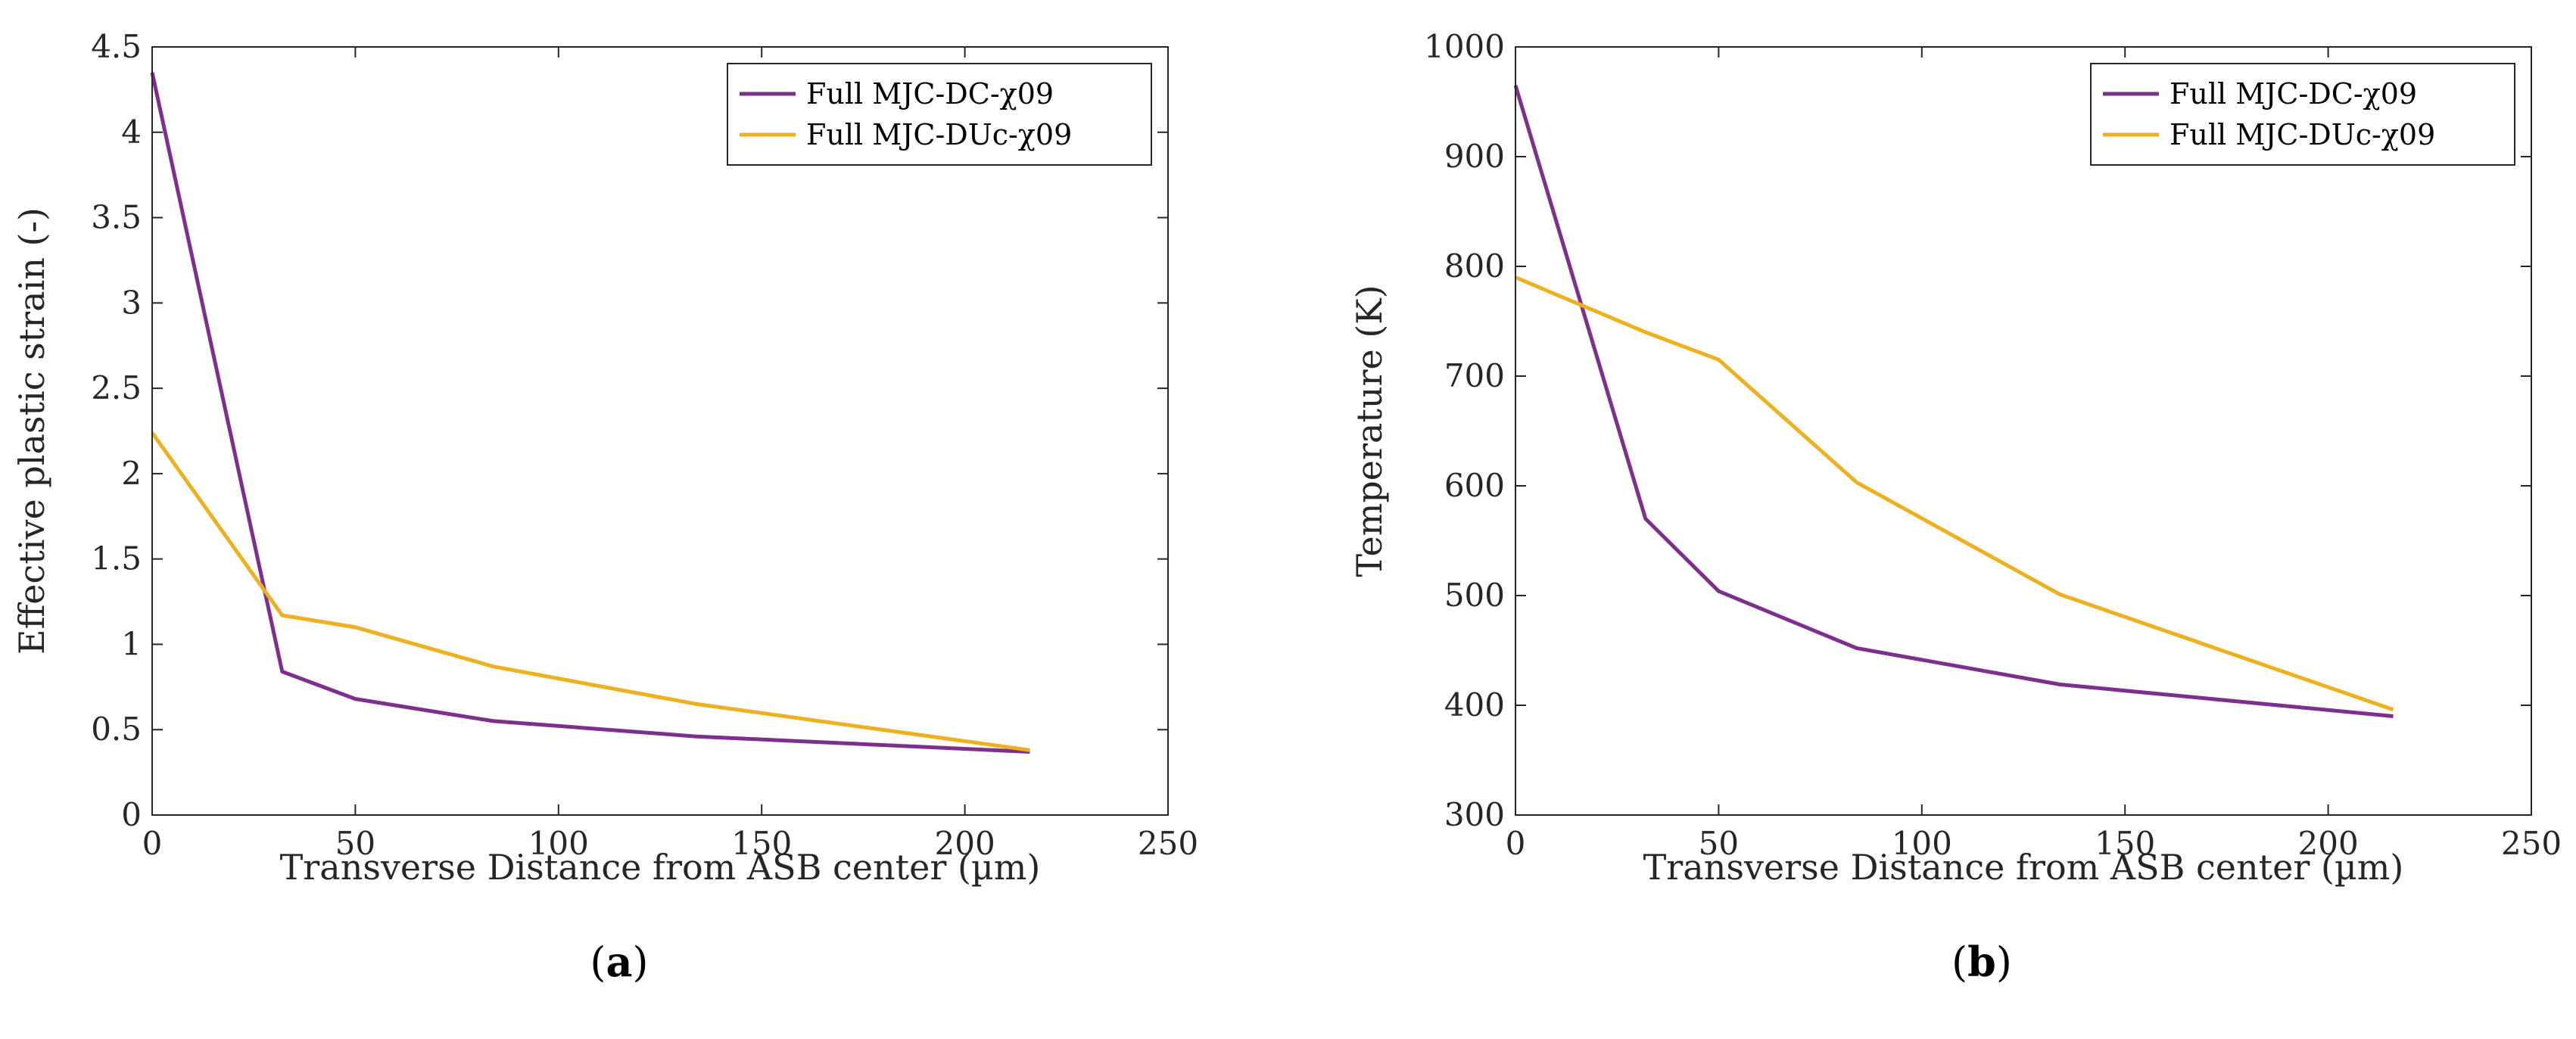 The width and height of the screenshot is (2576, 1039). I want to click on y-tick-label: 3.5, so click(116, 217).